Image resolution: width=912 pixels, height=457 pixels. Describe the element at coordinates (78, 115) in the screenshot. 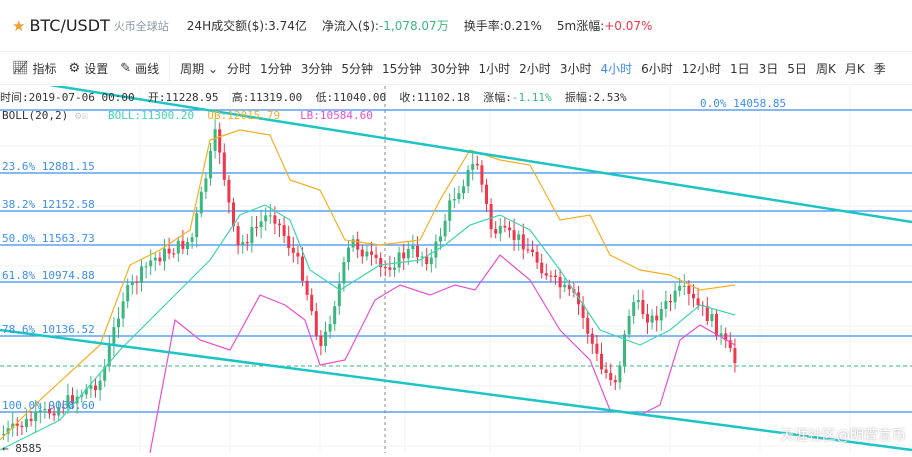

I see `boll-settings-icon: ⚙` at that location.